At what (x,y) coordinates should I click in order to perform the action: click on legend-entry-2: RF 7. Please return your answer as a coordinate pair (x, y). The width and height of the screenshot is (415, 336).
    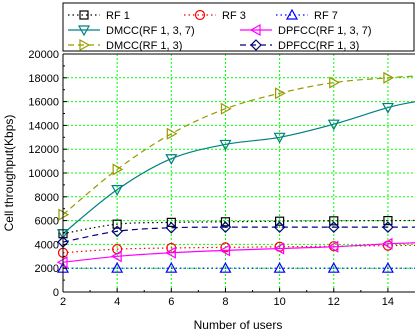
    Looking at the image, I should click on (307, 15).